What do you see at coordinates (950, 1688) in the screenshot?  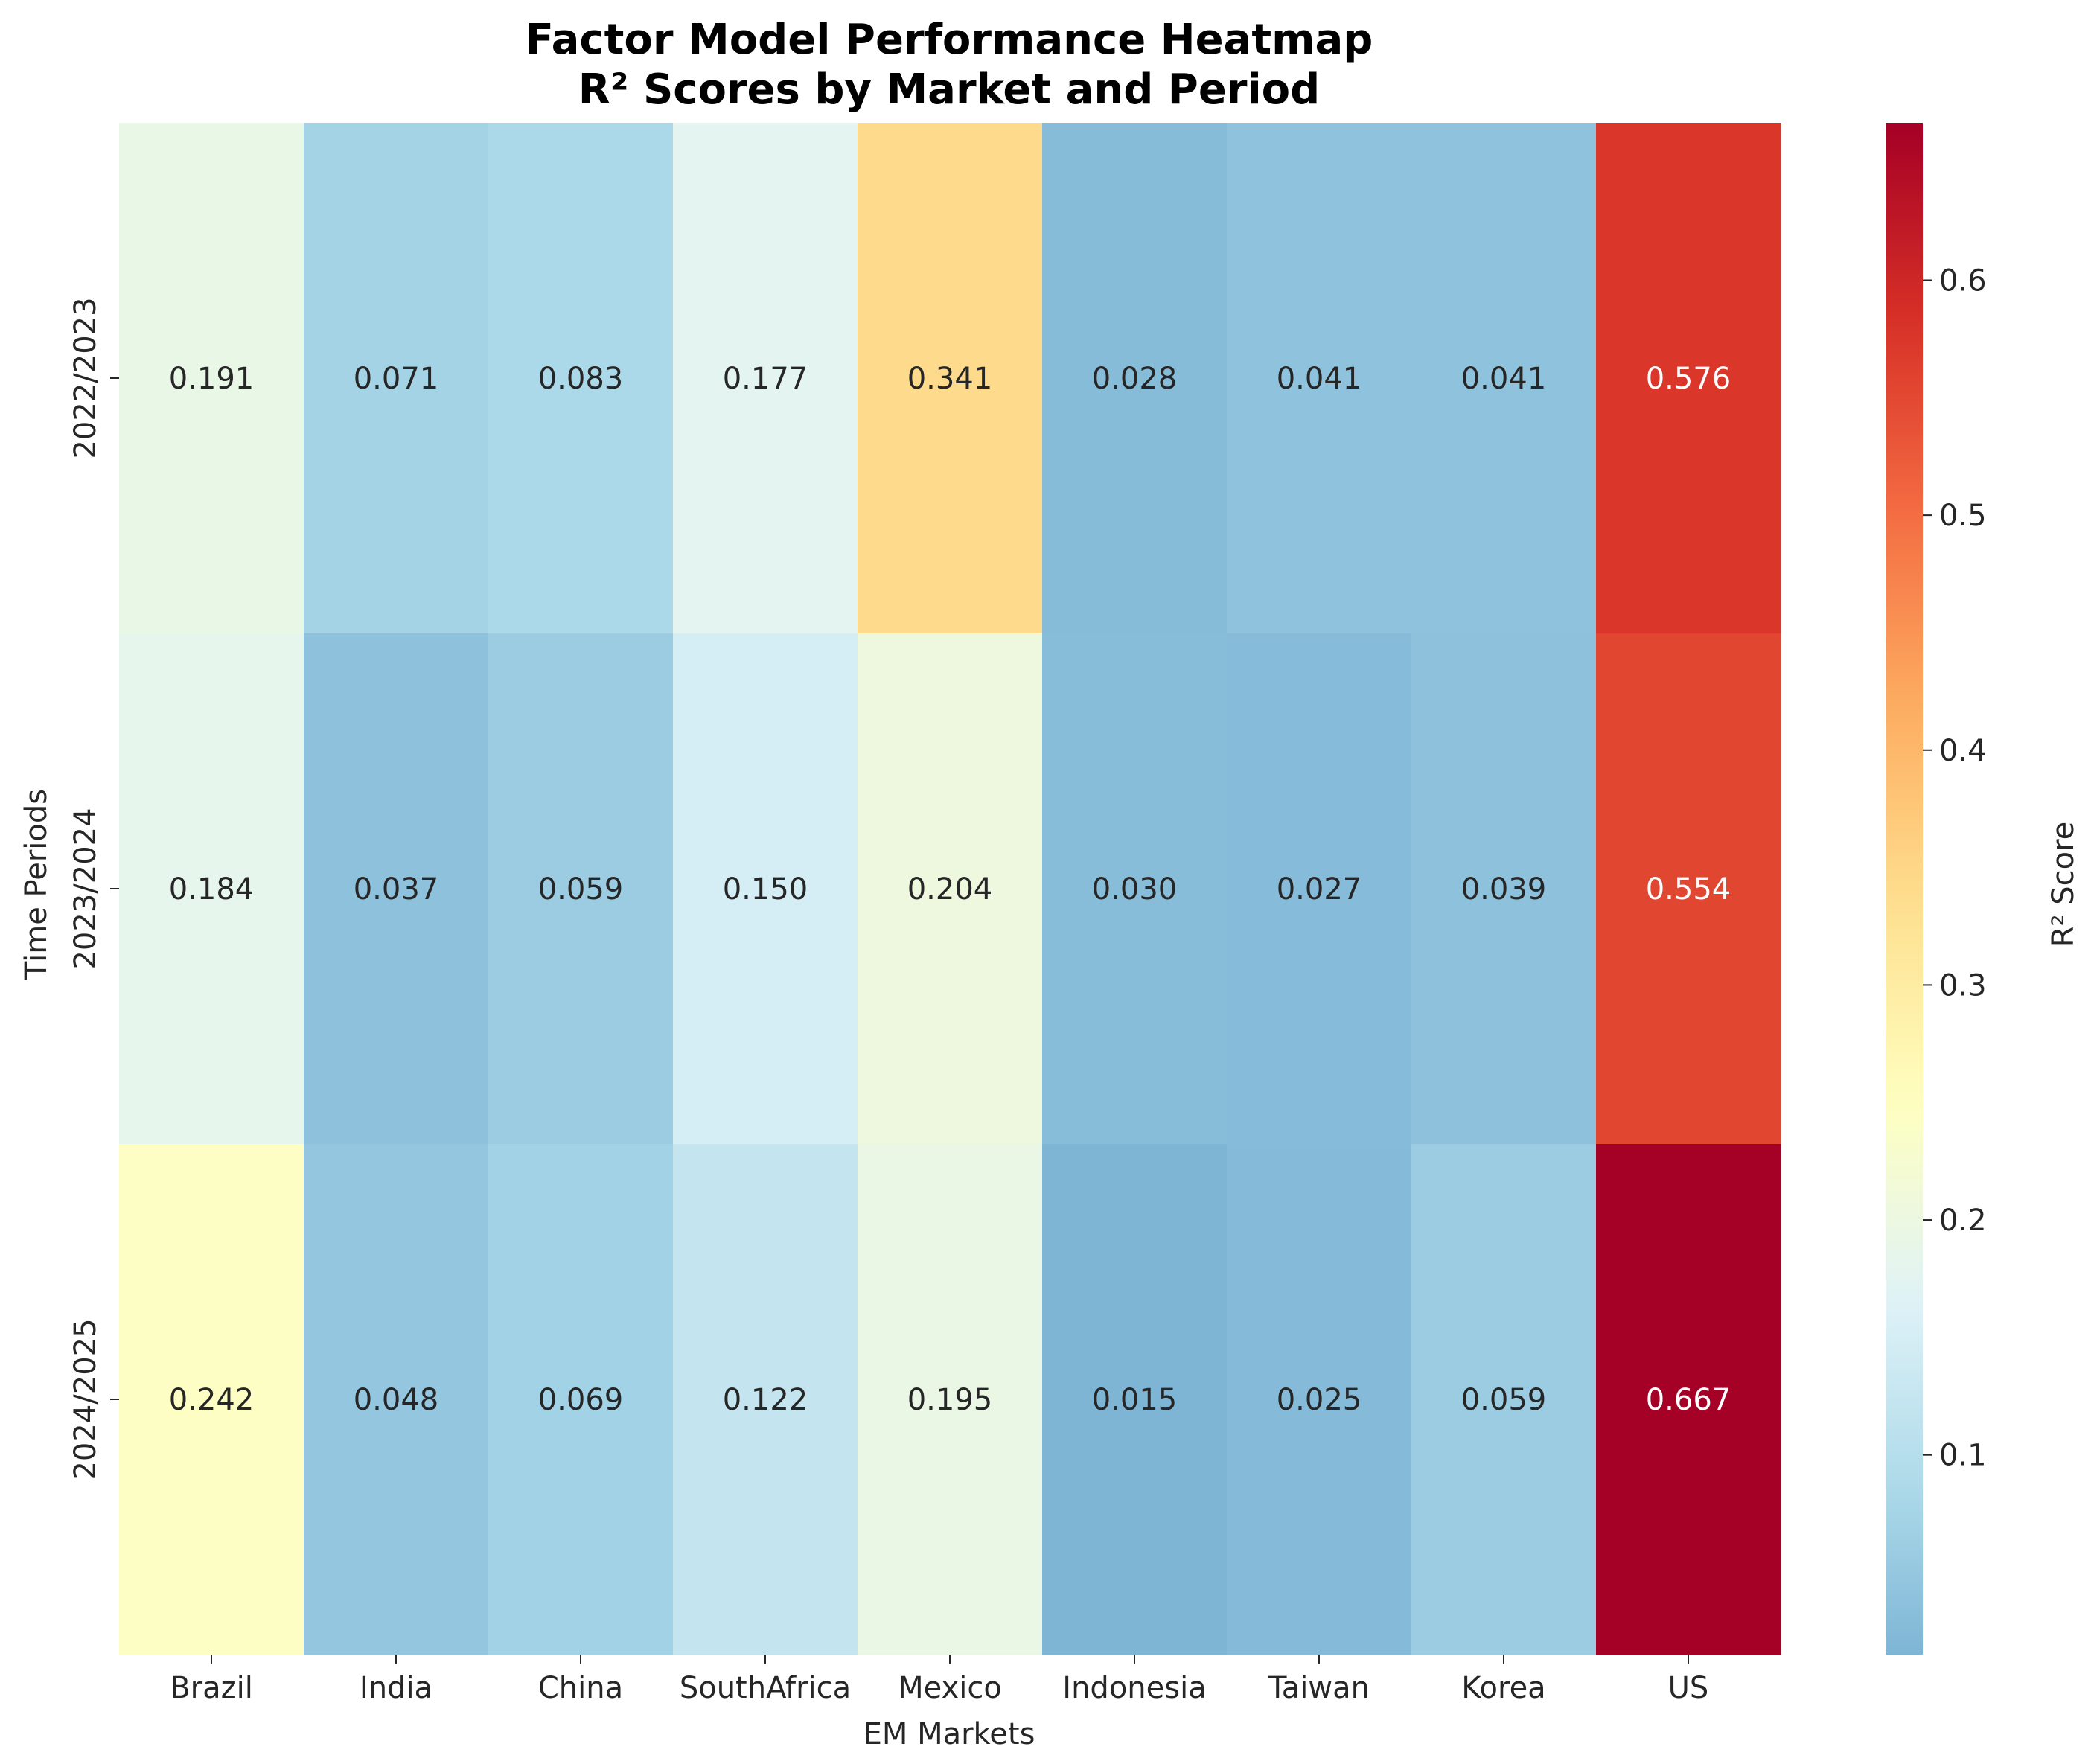 I see `x-tick-label: Mexico` at bounding box center [950, 1688].